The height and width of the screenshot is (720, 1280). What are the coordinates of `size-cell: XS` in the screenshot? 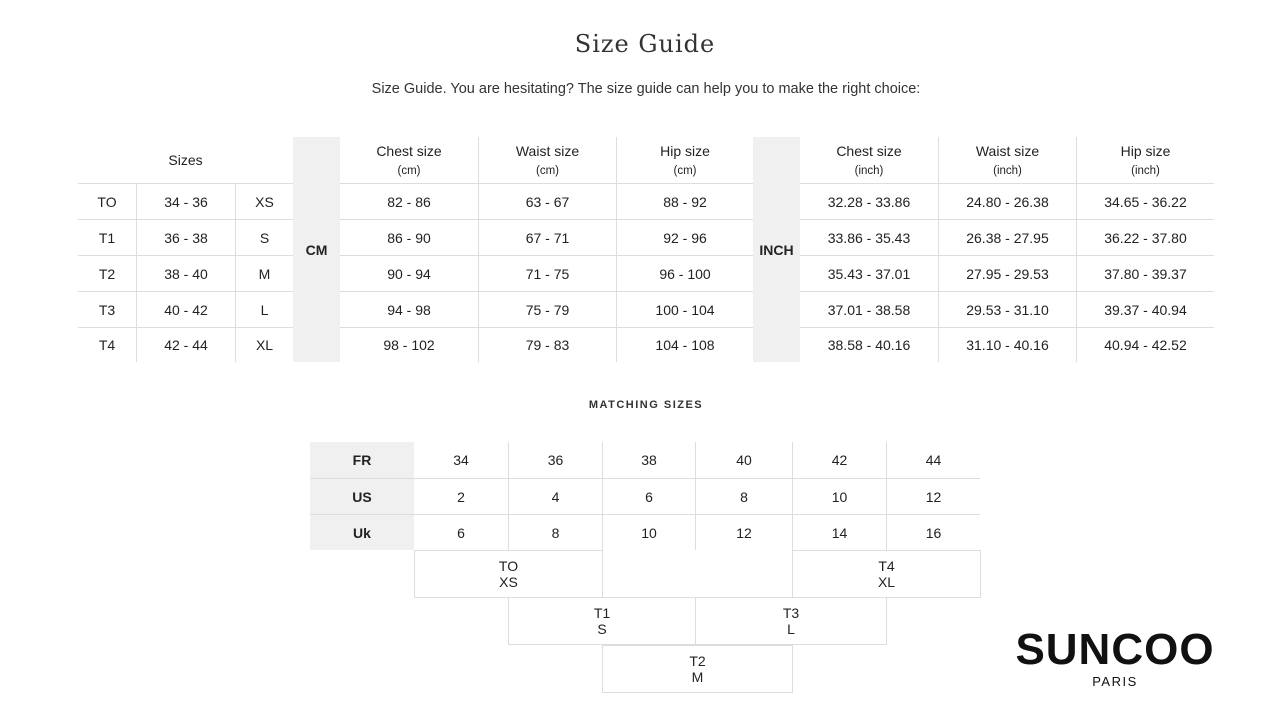 It's located at (264, 201).